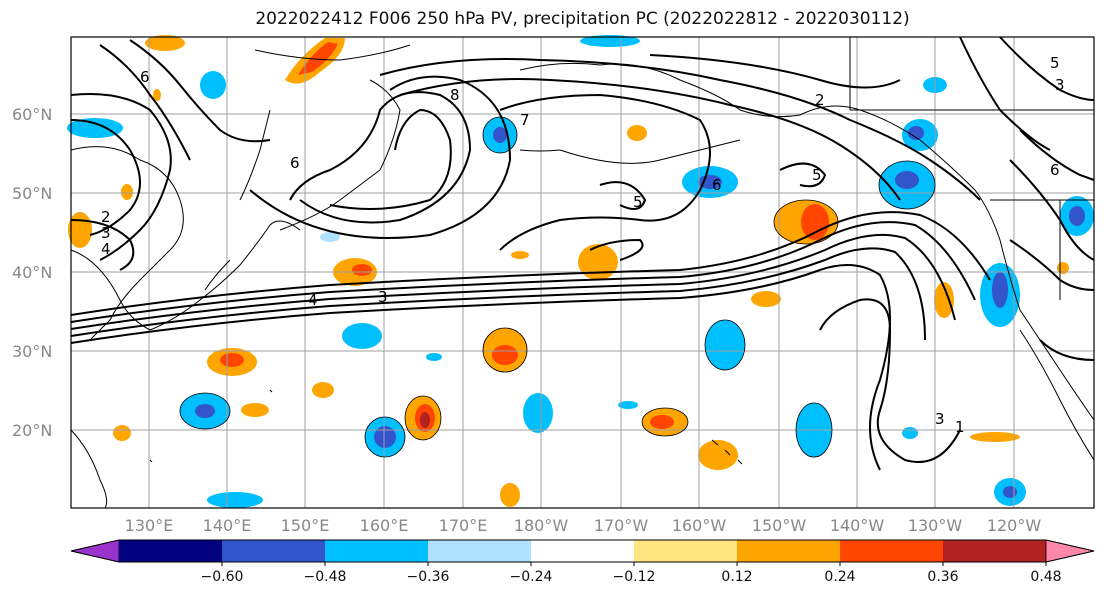  What do you see at coordinates (455, 95) in the screenshot?
I see `pv-label-8: 8` at bounding box center [455, 95].